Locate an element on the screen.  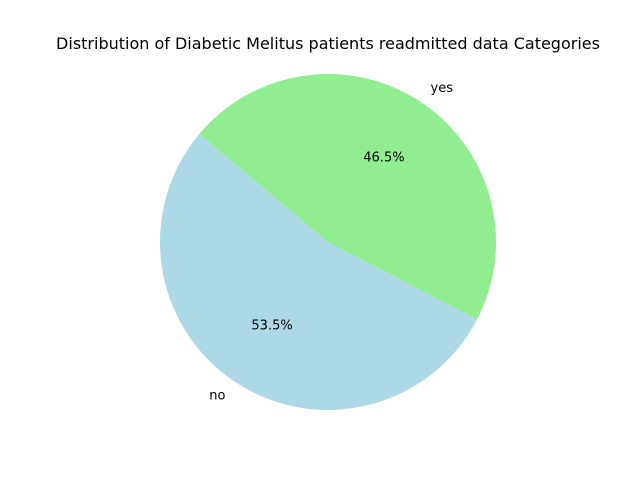
slice-percent-no: 53.5% is located at coordinates (271, 325).